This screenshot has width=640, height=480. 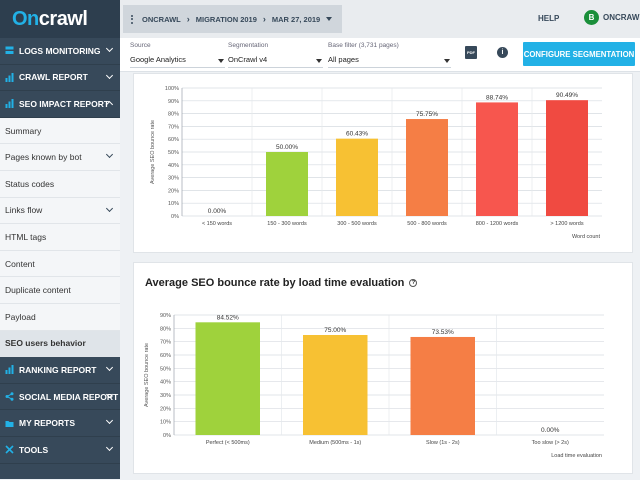 I want to click on segmentation-select: Segmentation OnCrawl v4, so click(x=275, y=55).